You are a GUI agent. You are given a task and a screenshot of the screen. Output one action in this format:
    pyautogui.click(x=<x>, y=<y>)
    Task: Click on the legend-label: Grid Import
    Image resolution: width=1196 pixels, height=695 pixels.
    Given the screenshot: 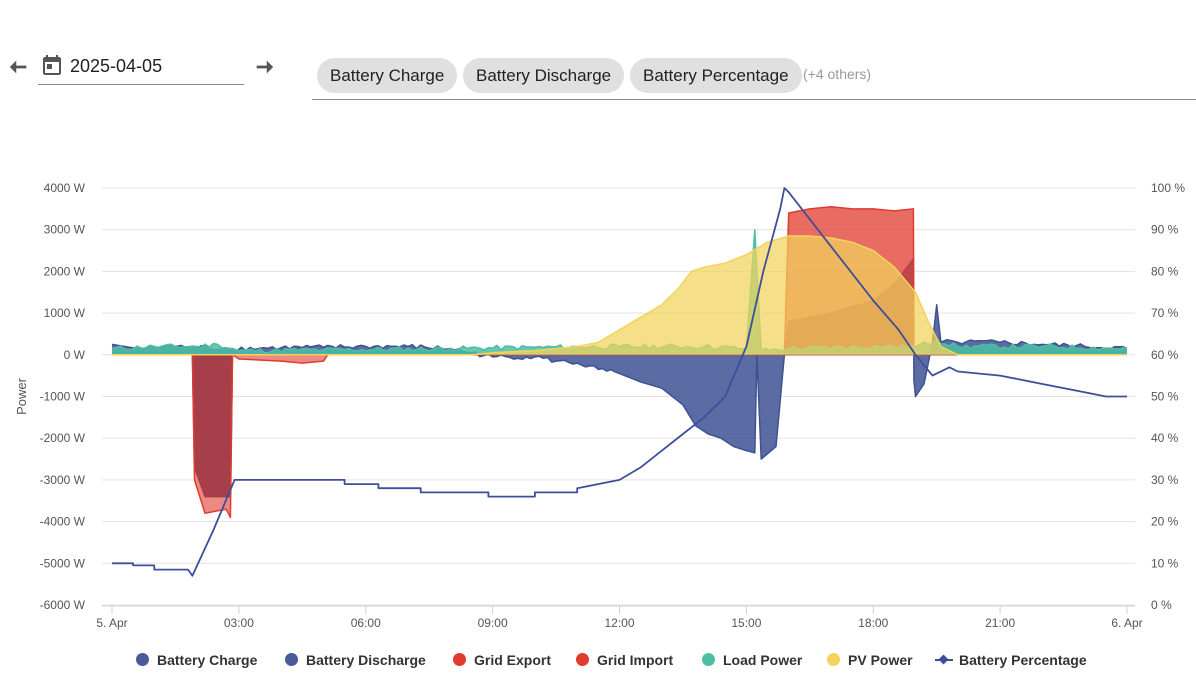 What is the action you would take?
    pyautogui.click(x=635, y=660)
    